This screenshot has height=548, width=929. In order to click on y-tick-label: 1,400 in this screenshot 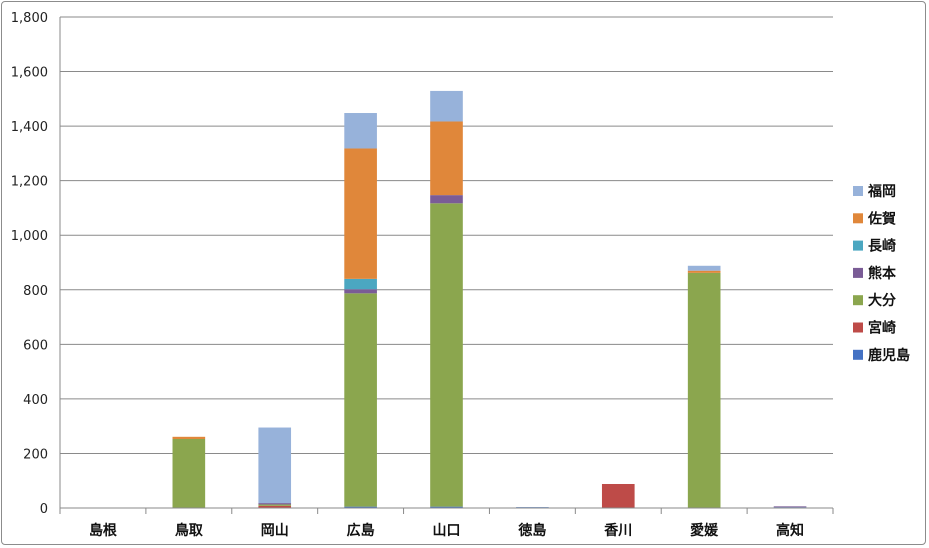, I will do `click(29, 127)`.